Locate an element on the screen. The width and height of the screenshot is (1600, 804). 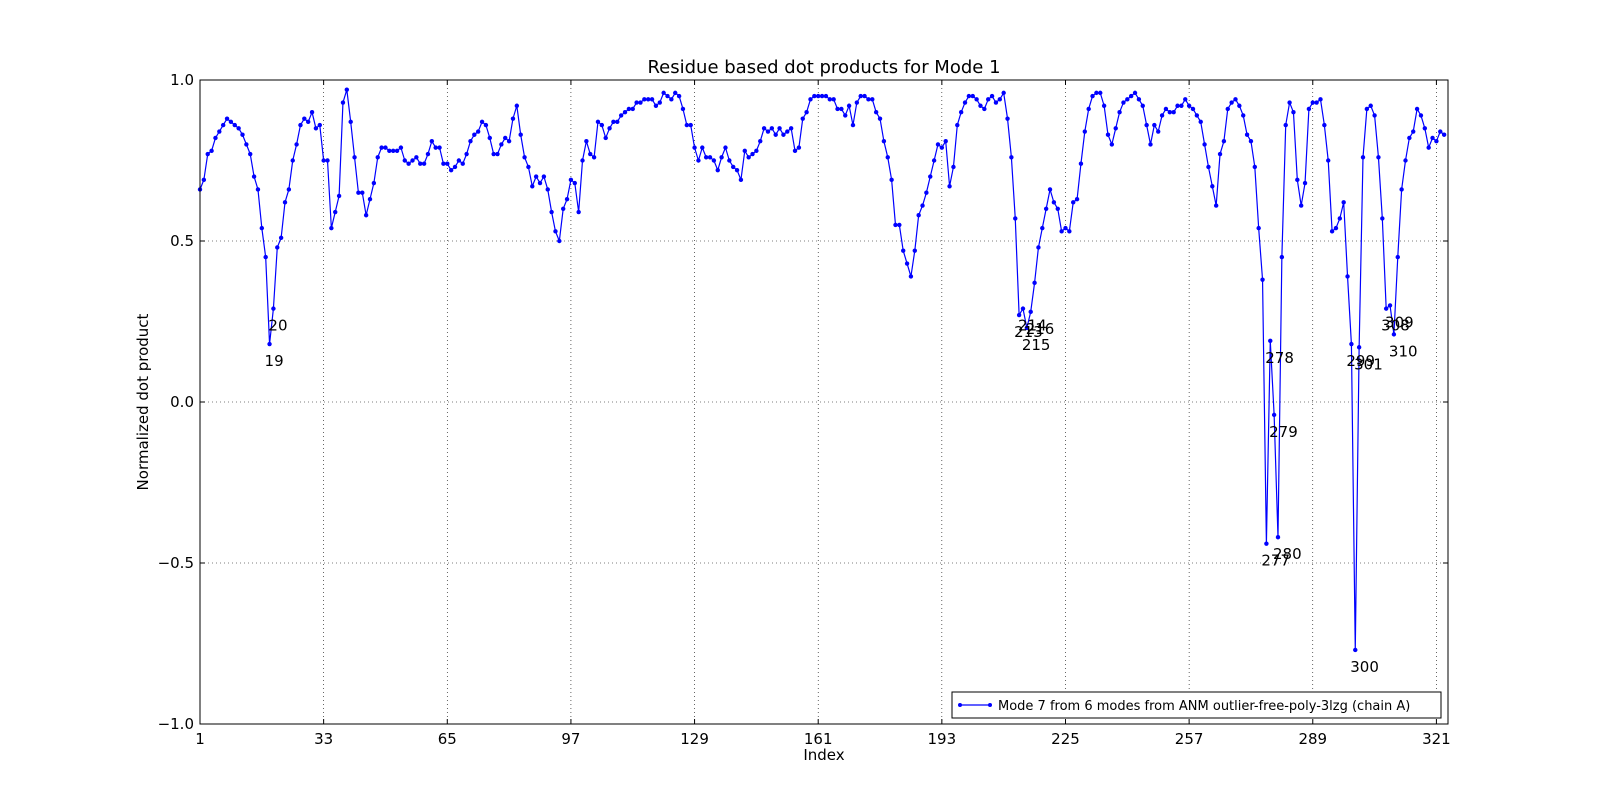
point-annotation: 309 is located at coordinates (1399, 322).